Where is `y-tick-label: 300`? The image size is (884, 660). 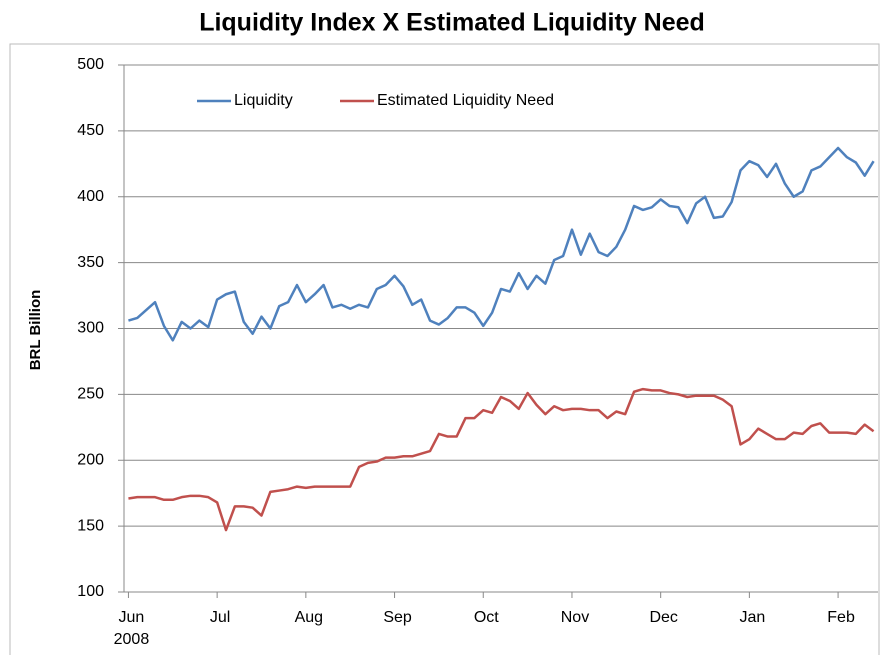 y-tick-label: 300 is located at coordinates (90, 328).